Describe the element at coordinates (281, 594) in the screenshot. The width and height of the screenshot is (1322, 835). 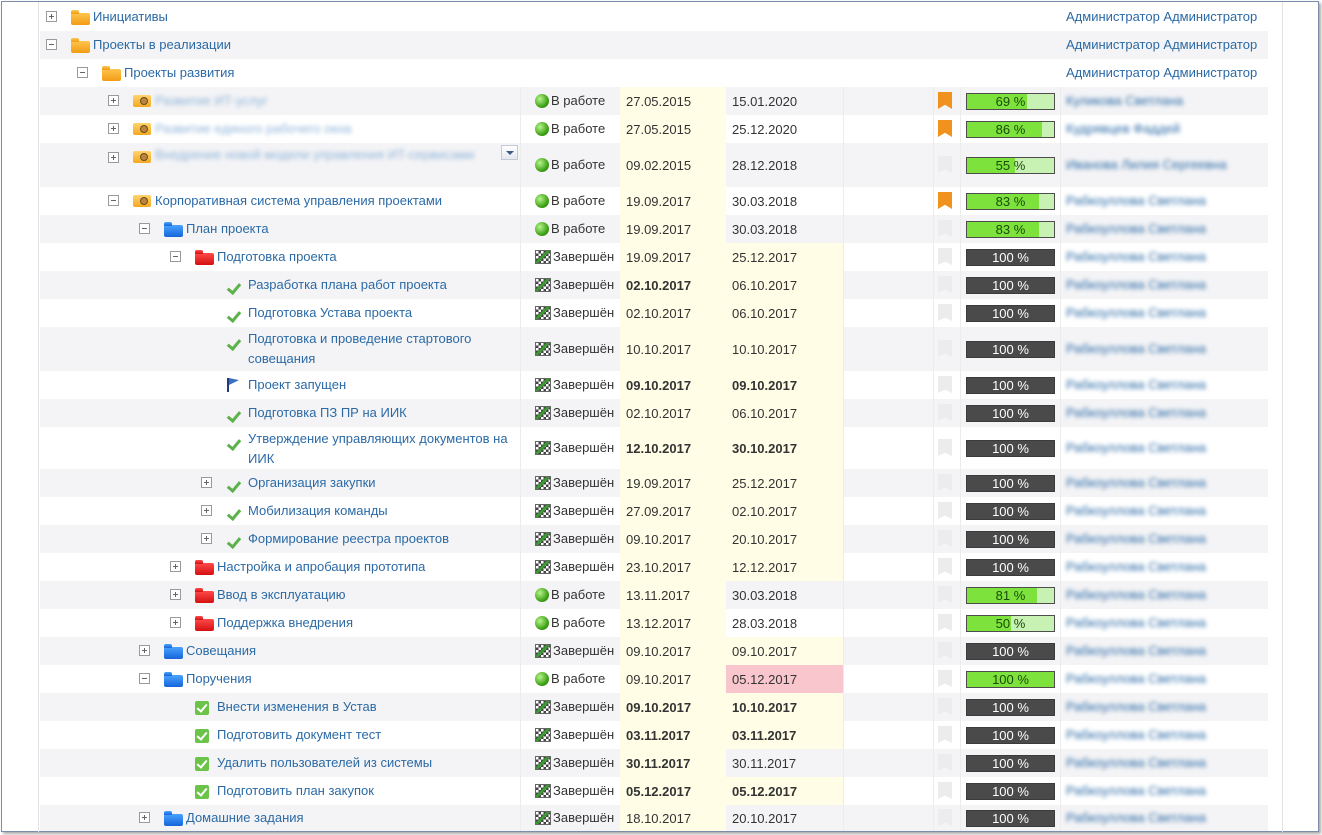
I see `row-title-link: Ввод в эксплуатацию` at that location.